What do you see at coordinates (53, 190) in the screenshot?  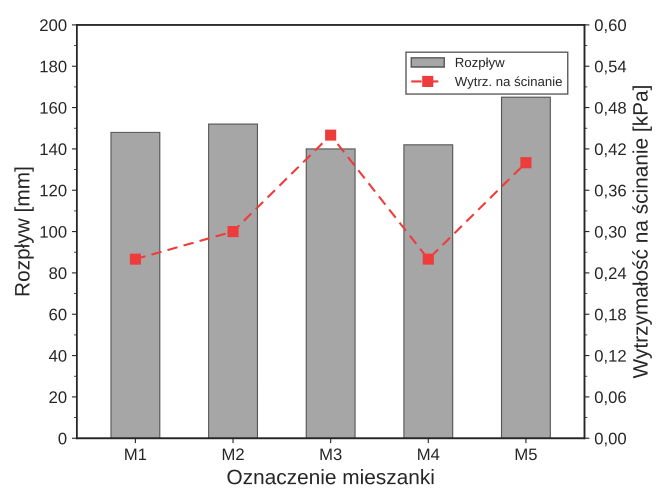 I see `y-tick-label: 120` at bounding box center [53, 190].